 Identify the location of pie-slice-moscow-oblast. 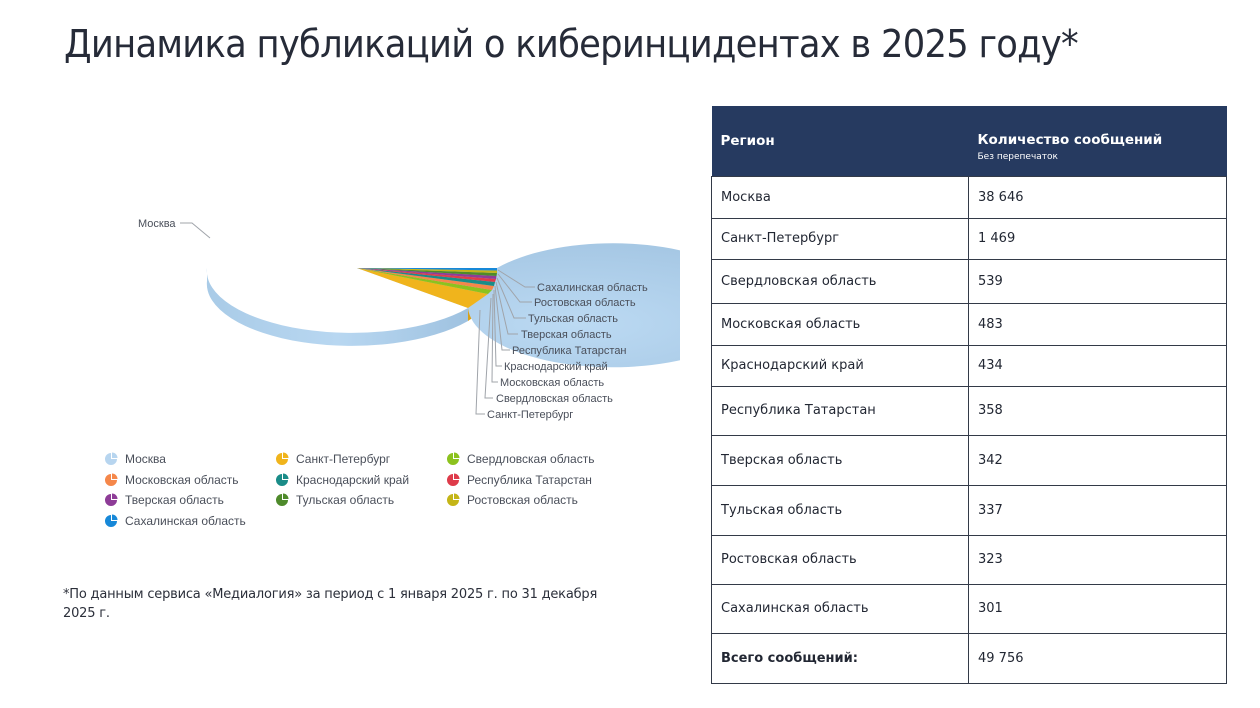
(425, 279).